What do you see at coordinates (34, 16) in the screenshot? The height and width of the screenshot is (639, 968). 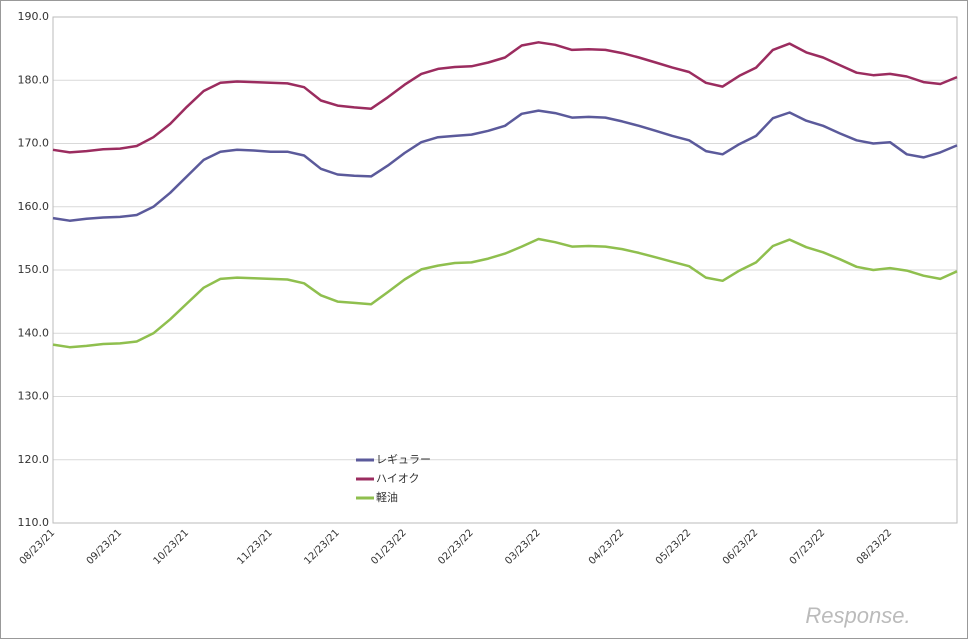 I see `y-tick-label: 190.0` at bounding box center [34, 16].